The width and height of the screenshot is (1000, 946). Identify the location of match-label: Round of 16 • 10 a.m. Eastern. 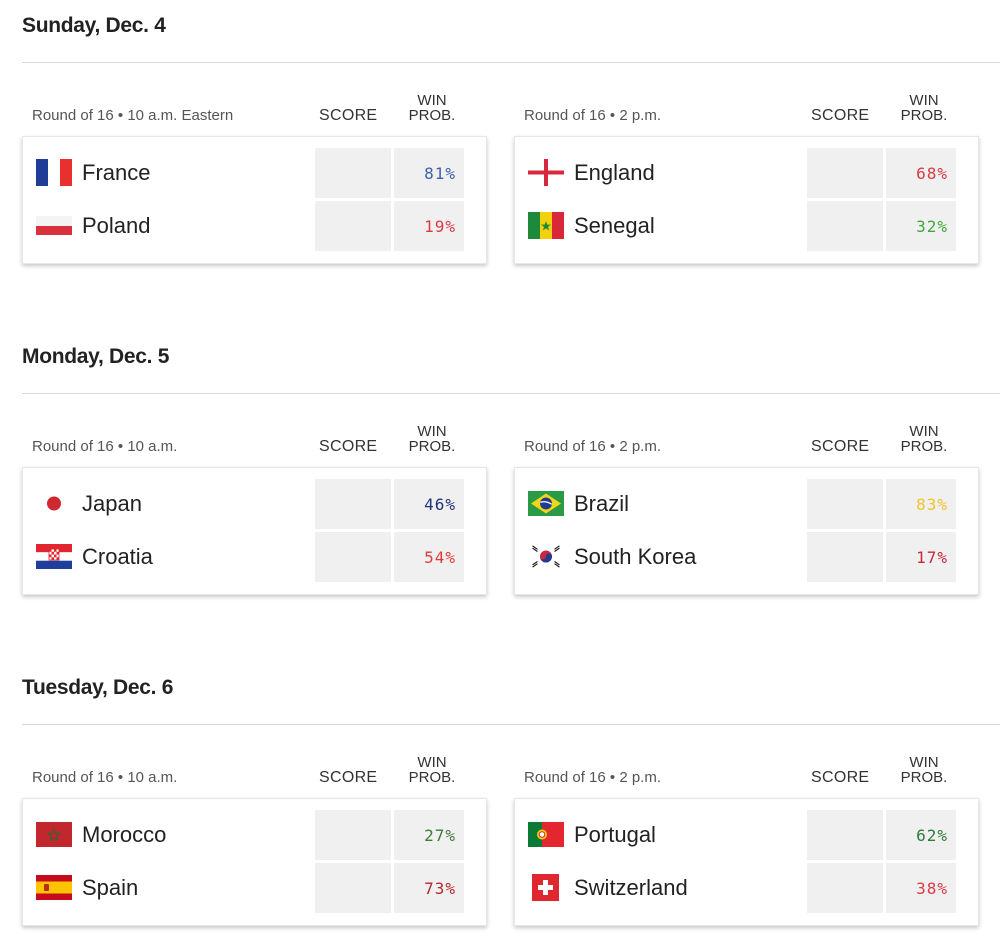
(133, 115).